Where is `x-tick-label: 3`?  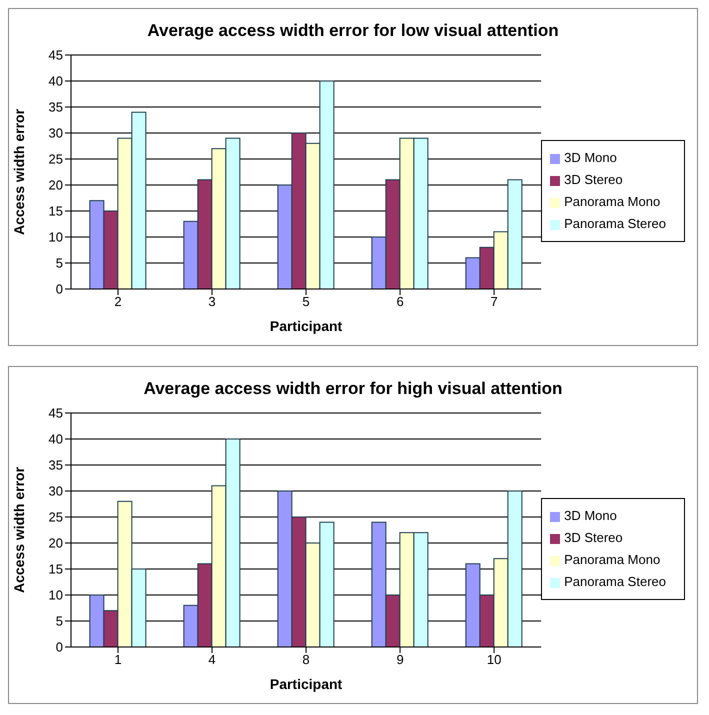 x-tick-label: 3 is located at coordinates (212, 302).